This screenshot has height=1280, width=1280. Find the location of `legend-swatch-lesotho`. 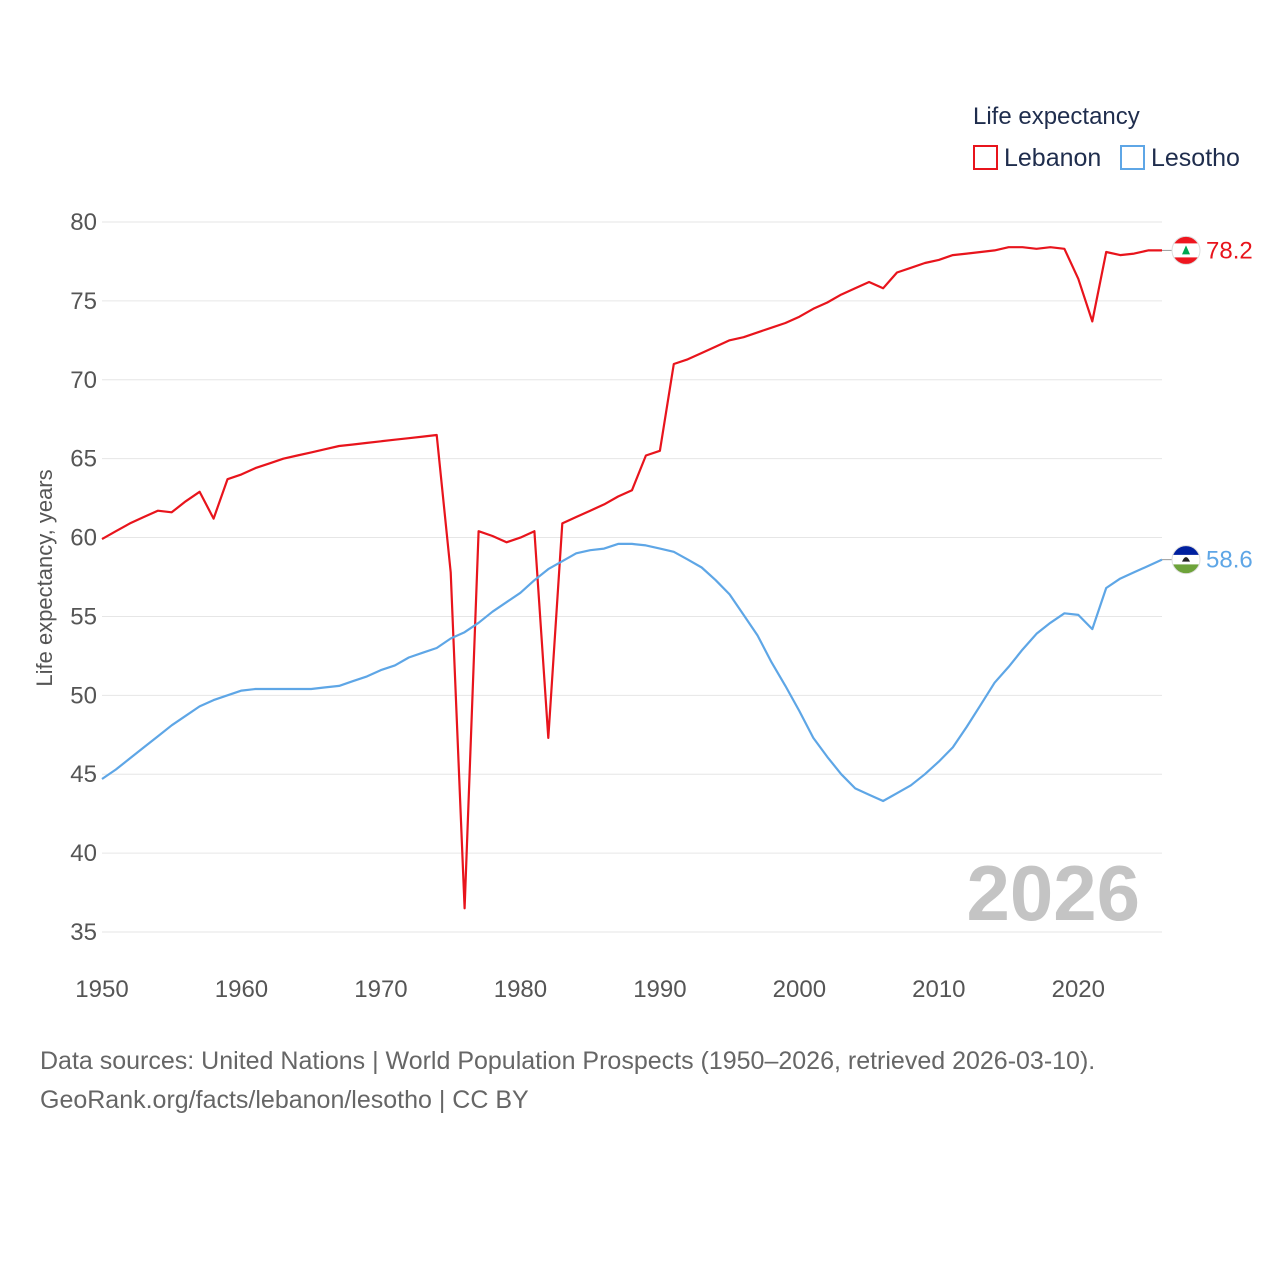

legend-swatch-lesotho is located at coordinates (1132, 157).